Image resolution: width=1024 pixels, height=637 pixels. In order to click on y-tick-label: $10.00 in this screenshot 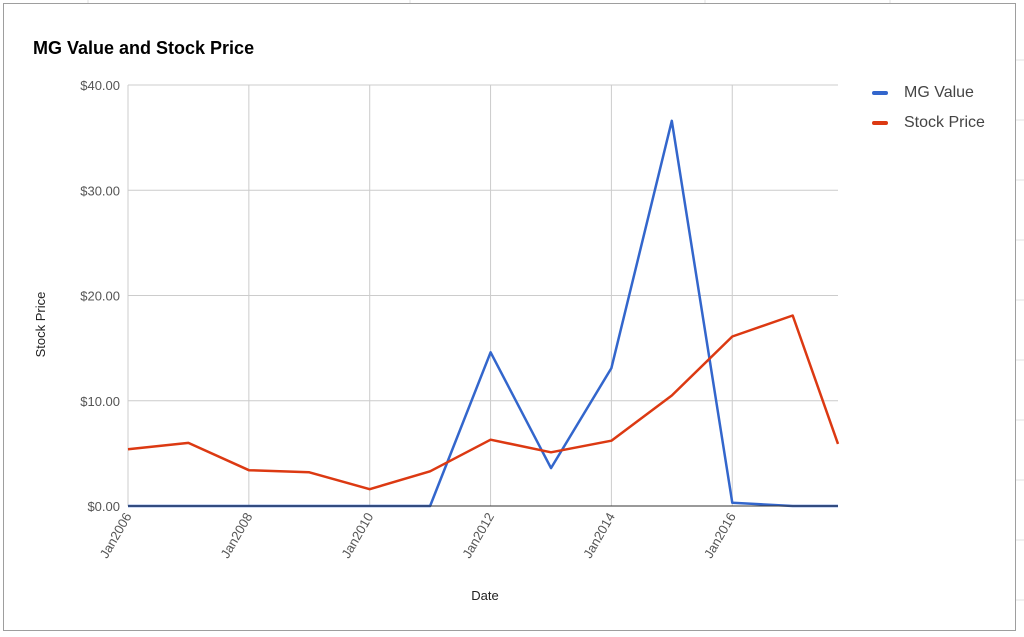, I will do `click(100, 401)`.